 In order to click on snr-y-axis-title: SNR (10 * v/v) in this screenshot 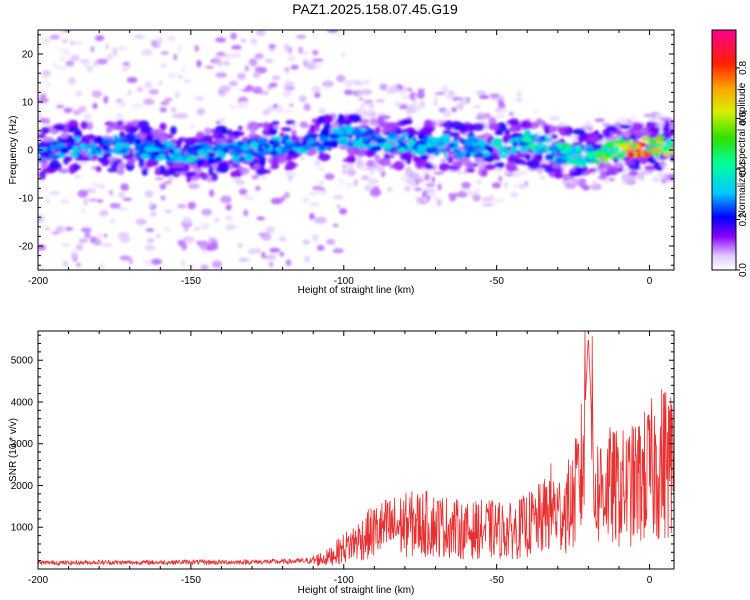, I will do `click(13, 450)`.